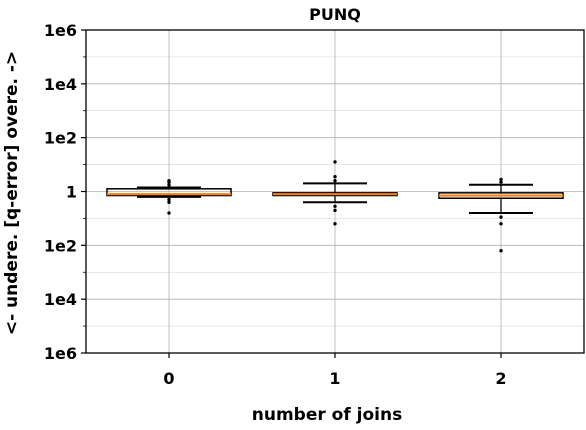  I want to click on x-tick-label: 1, so click(334, 378).